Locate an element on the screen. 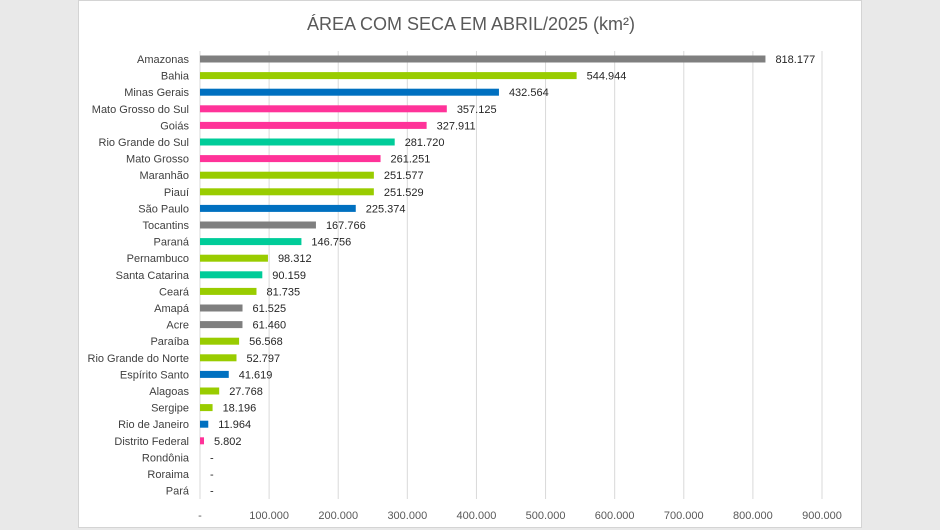 The height and width of the screenshot is (530, 940). category-label: Alagoas is located at coordinates (169, 392).